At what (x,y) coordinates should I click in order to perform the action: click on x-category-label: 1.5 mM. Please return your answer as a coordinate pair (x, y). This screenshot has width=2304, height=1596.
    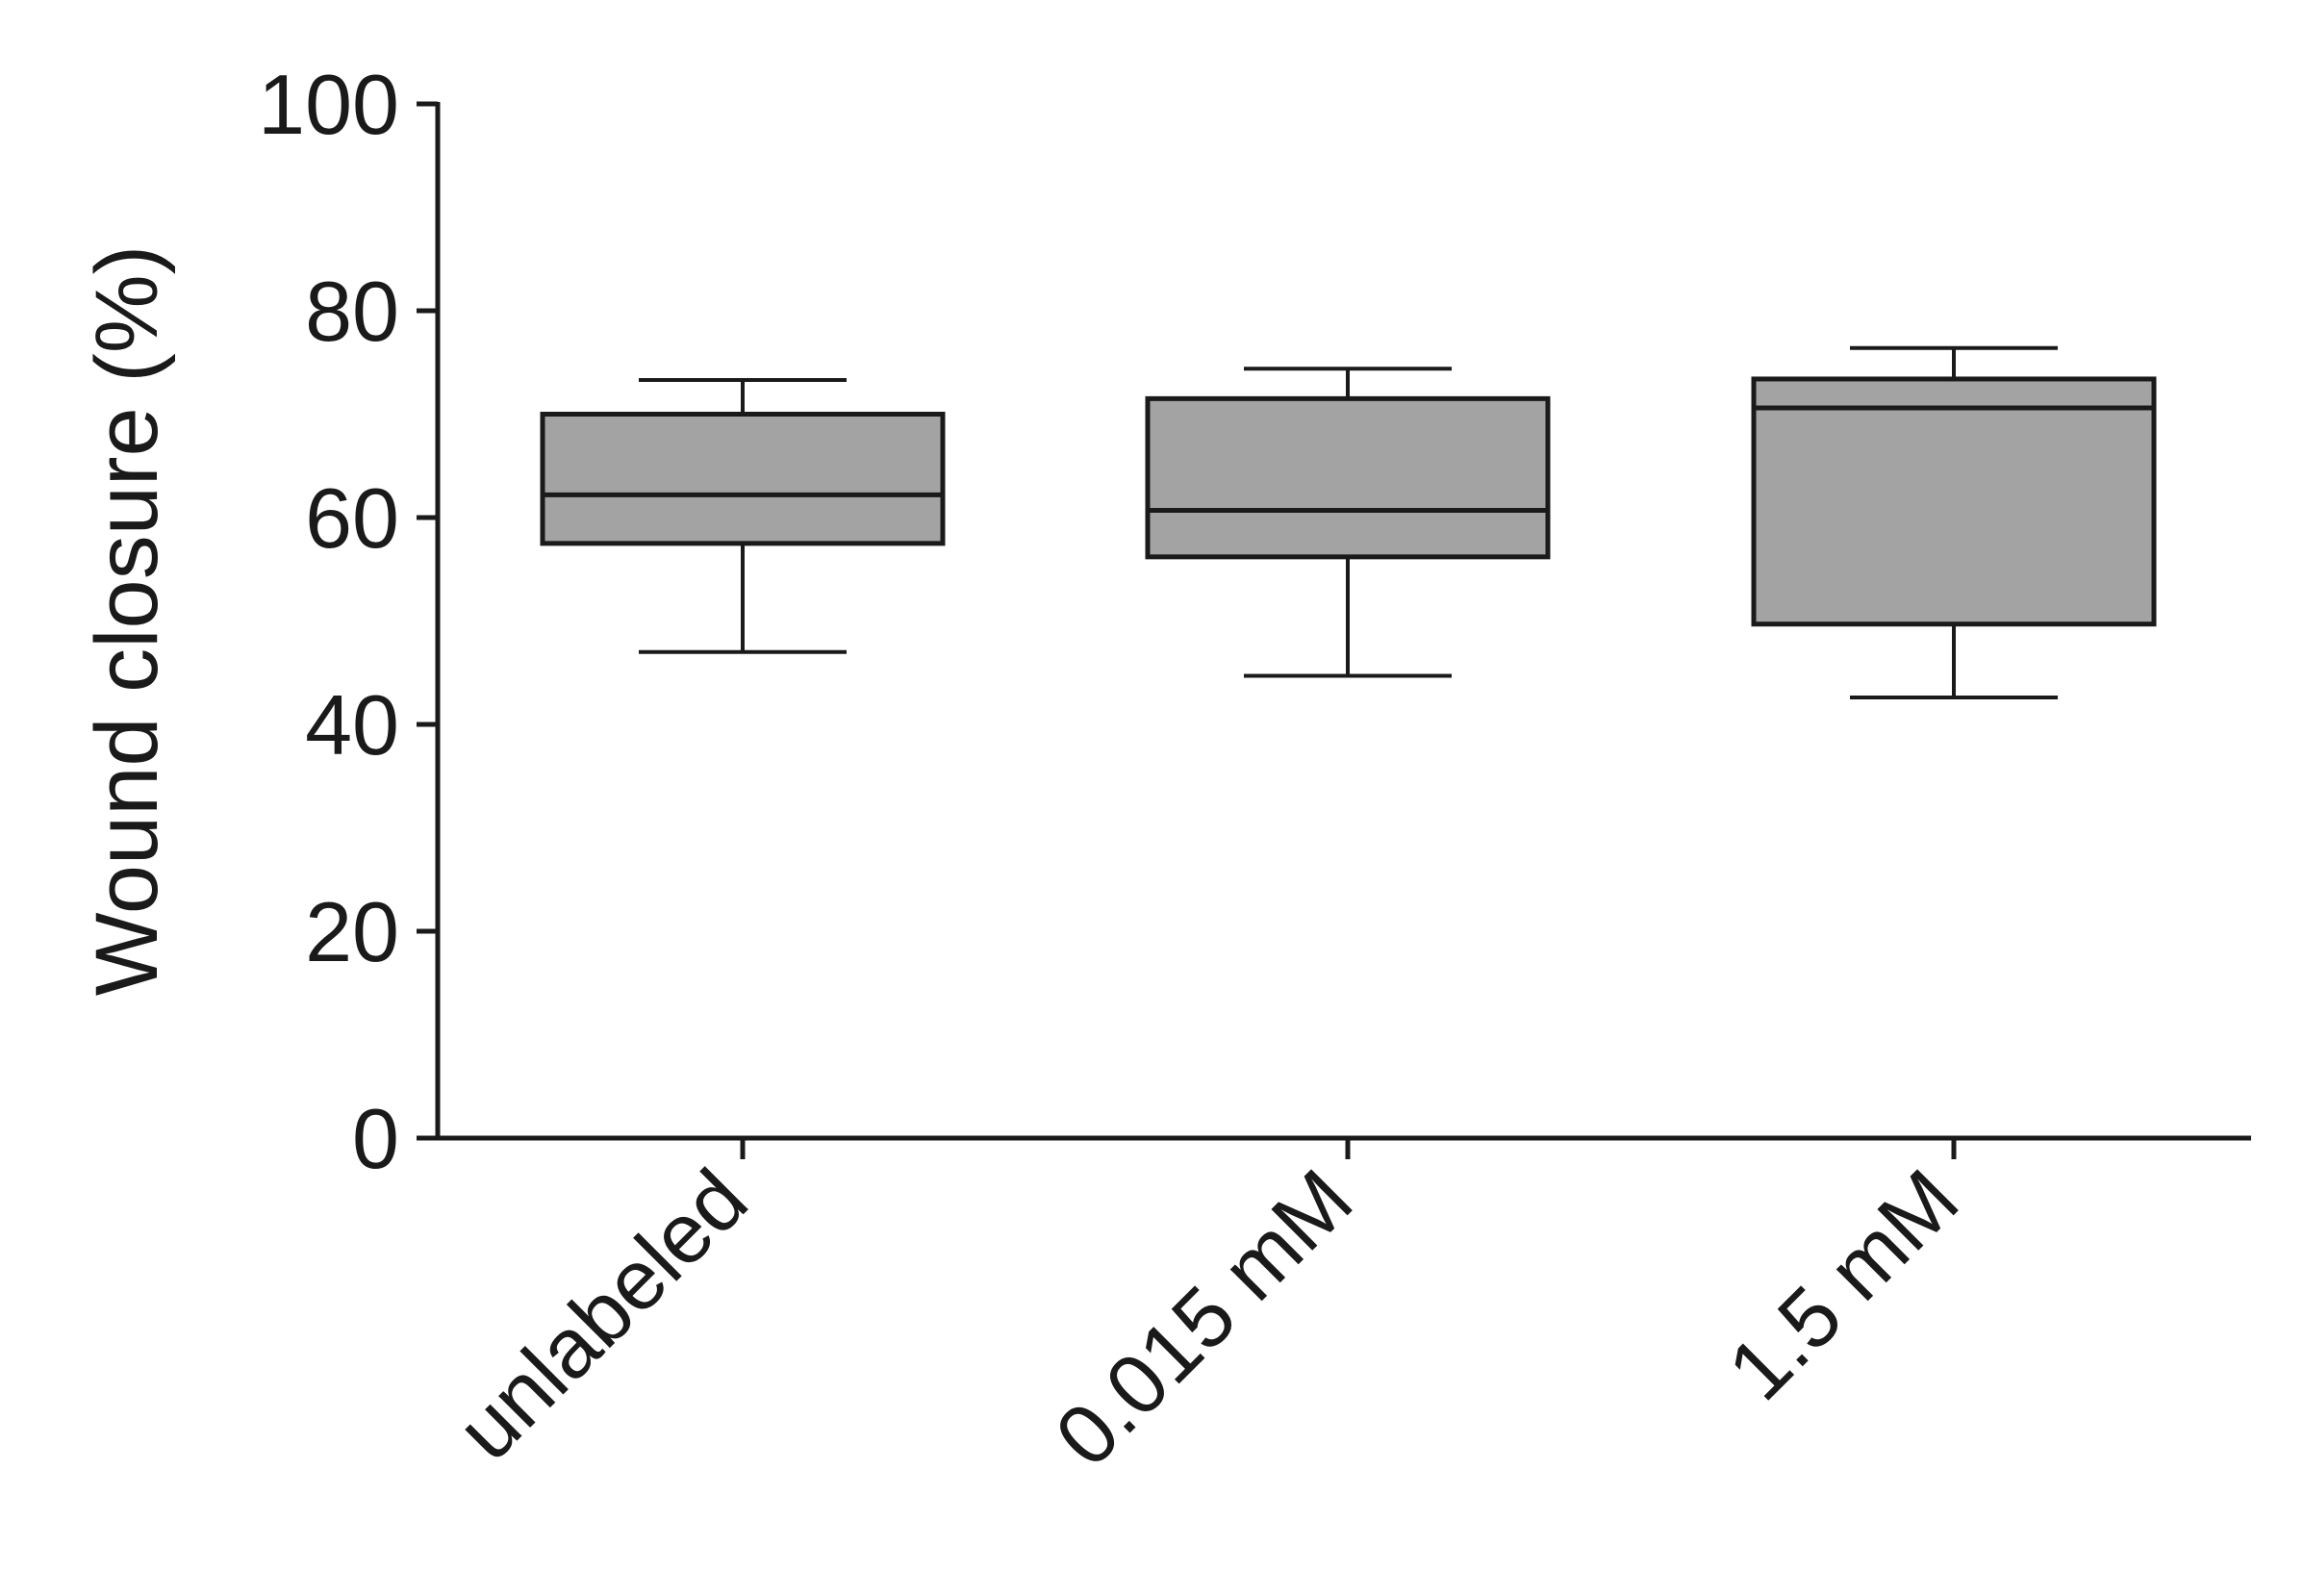
    Looking at the image, I should click on (1842, 1284).